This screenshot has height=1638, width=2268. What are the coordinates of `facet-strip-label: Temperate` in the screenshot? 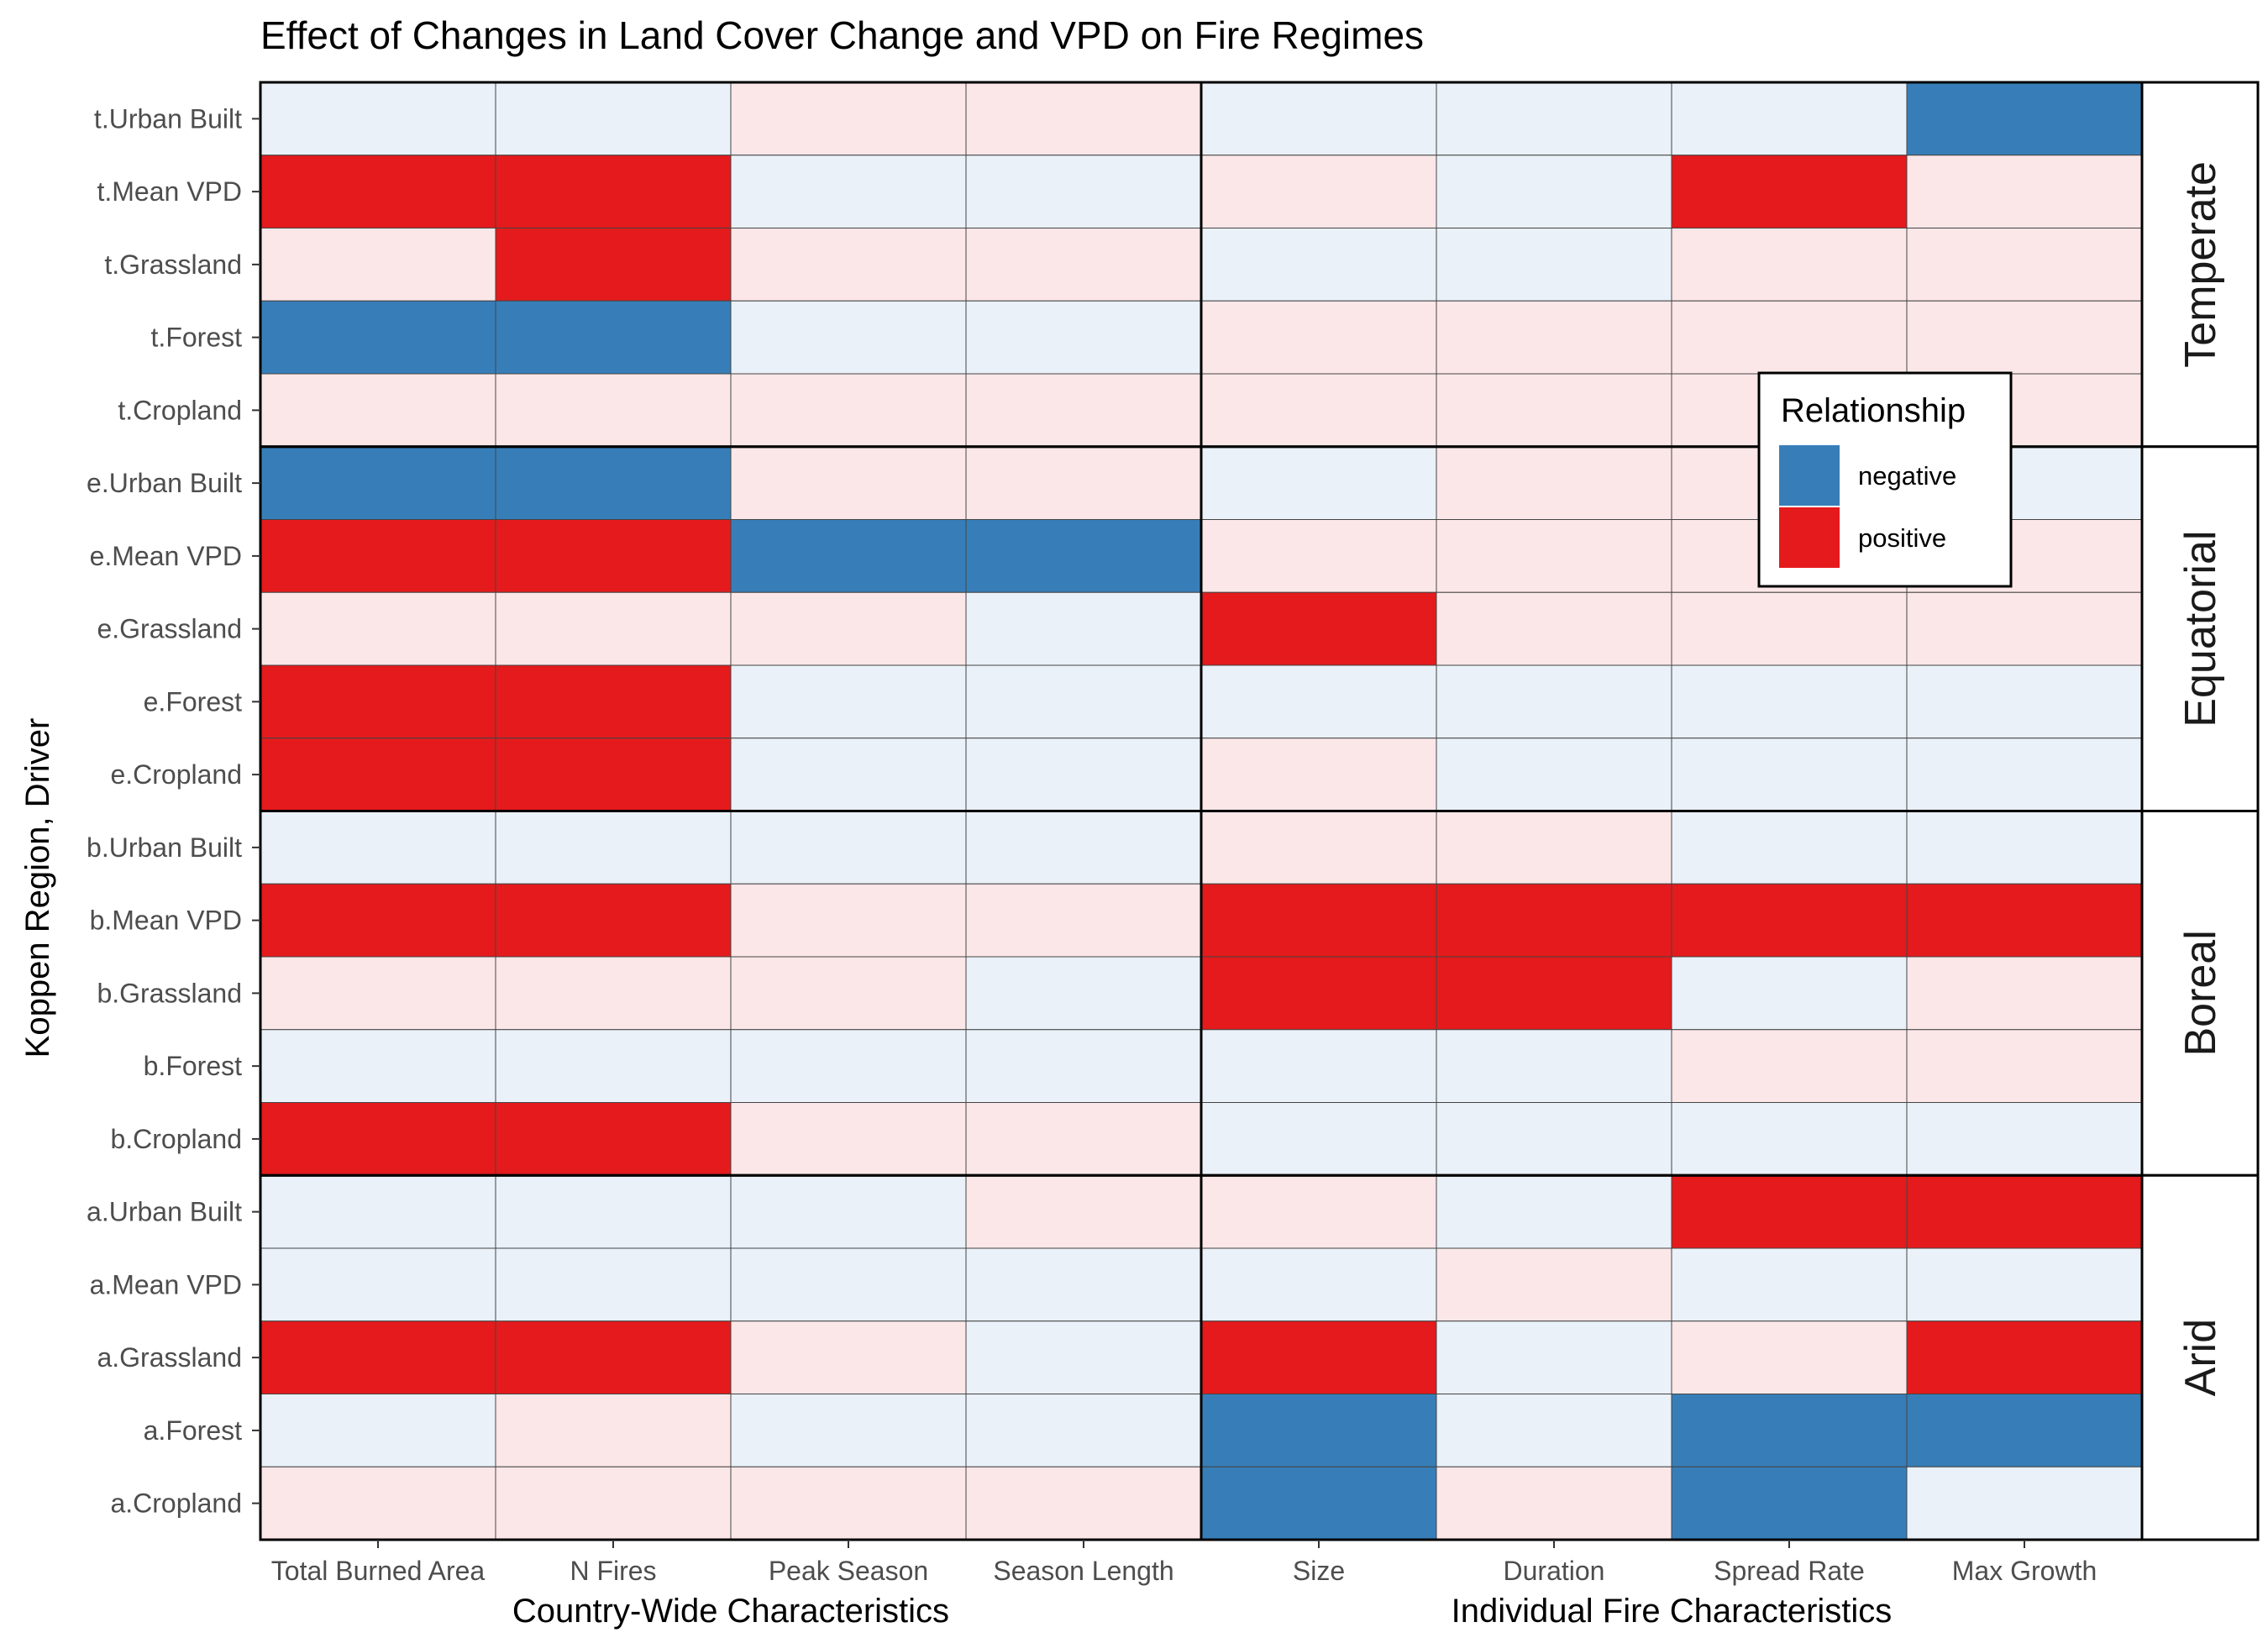 It's located at (2200, 264).